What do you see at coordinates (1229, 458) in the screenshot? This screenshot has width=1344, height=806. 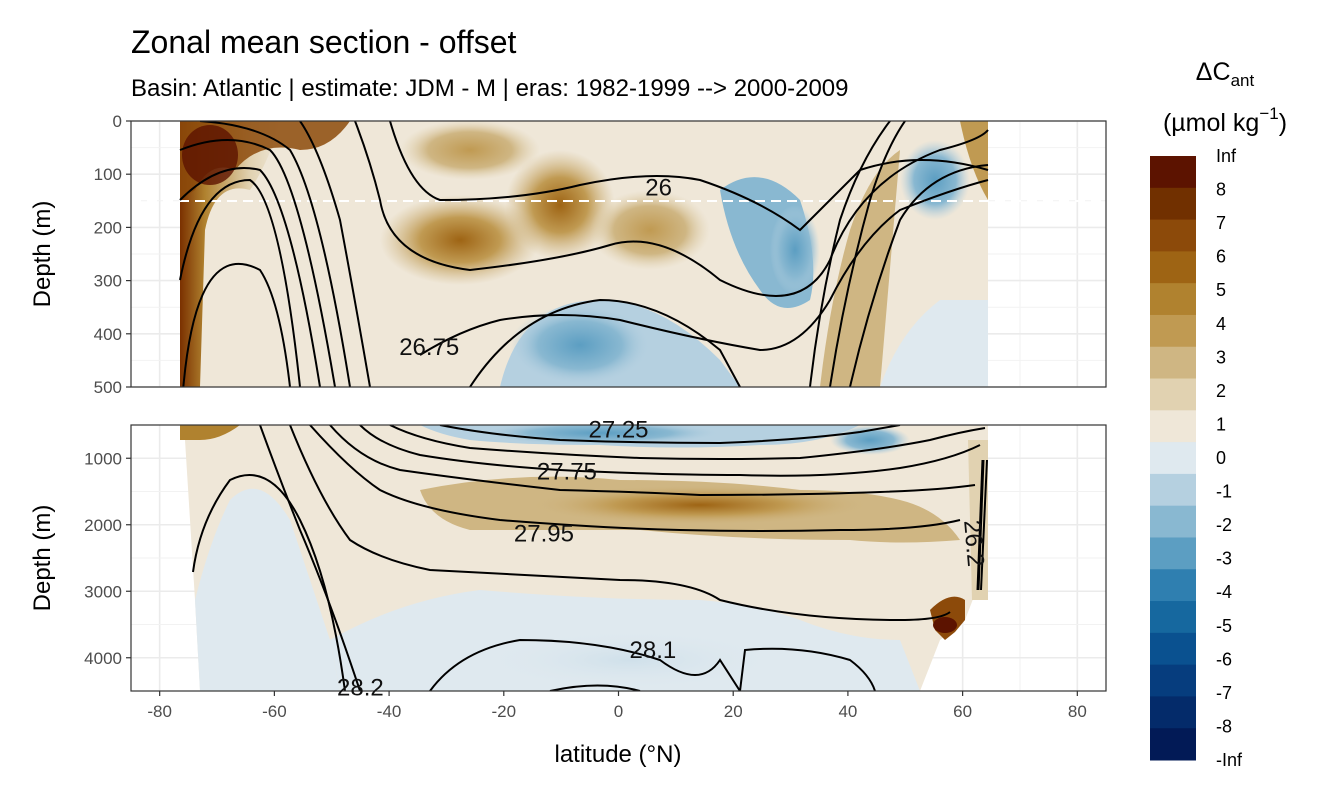 I see `legend-labels: Inf 8 7 6 5 4 3 2 1 0 -1 -2 -3 -4 -5 -6 -7 -8 -Inf` at bounding box center [1229, 458].